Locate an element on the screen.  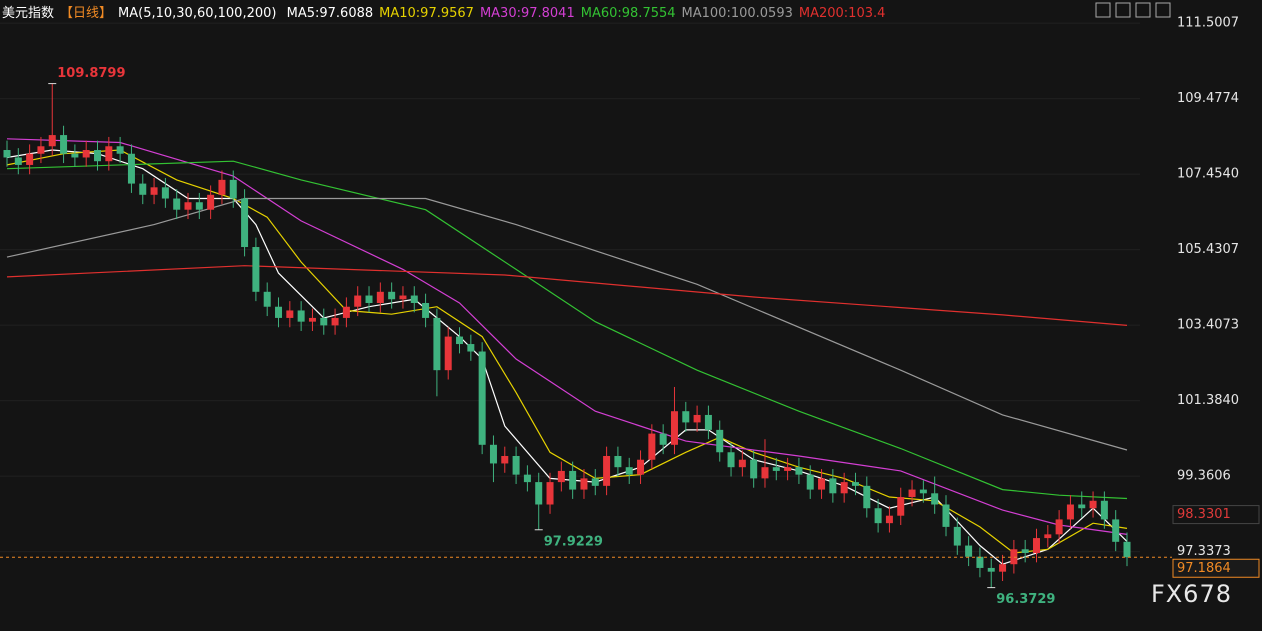
legend-entry: MA100:100.0593 is located at coordinates (737, 13).